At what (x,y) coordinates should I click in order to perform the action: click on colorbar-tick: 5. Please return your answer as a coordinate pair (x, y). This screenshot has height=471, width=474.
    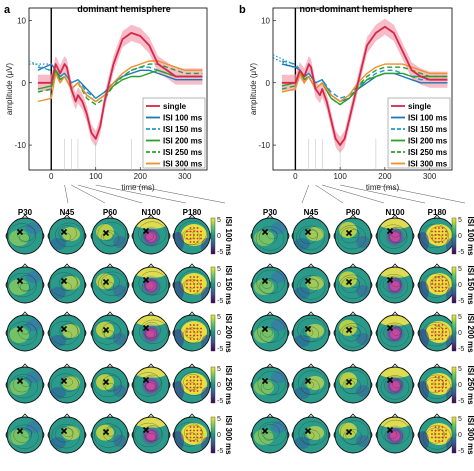
    Looking at the image, I should click on (460, 369).